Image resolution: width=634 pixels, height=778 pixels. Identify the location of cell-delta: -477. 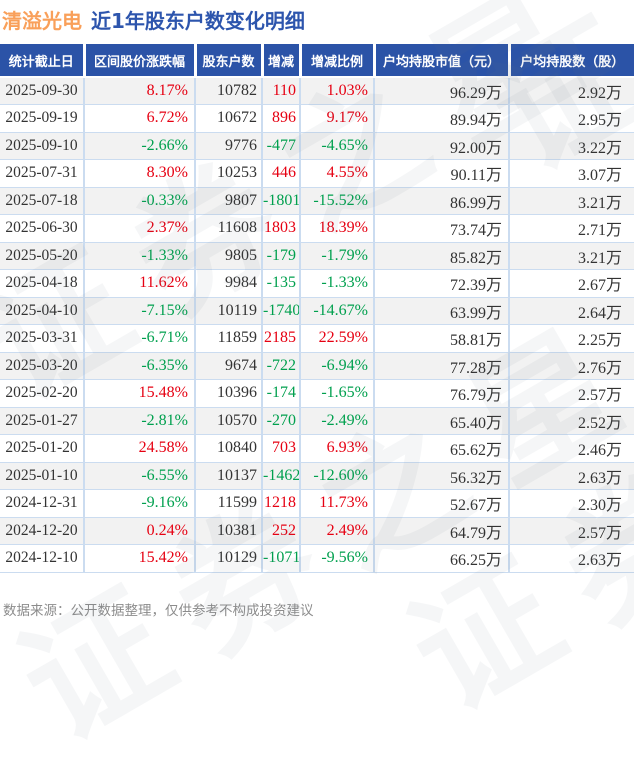
(281, 146).